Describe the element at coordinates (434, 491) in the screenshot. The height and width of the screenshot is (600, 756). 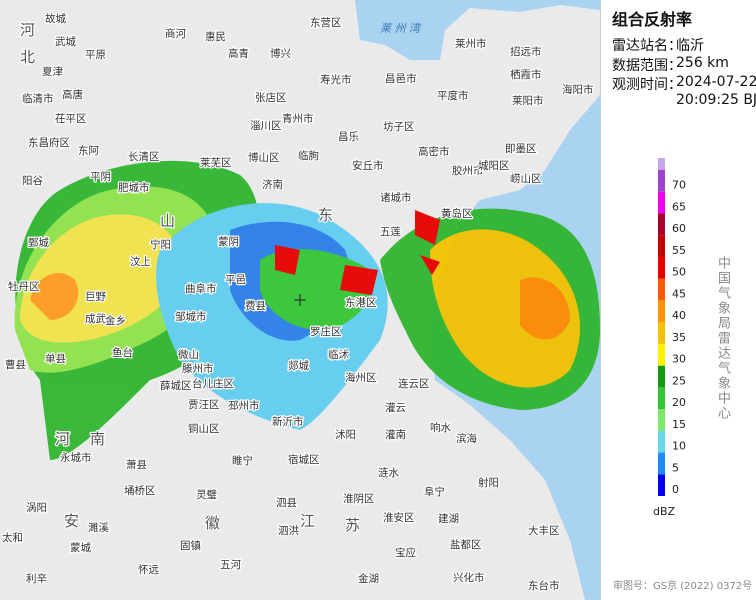
I see `place-label: 阜宁` at that location.